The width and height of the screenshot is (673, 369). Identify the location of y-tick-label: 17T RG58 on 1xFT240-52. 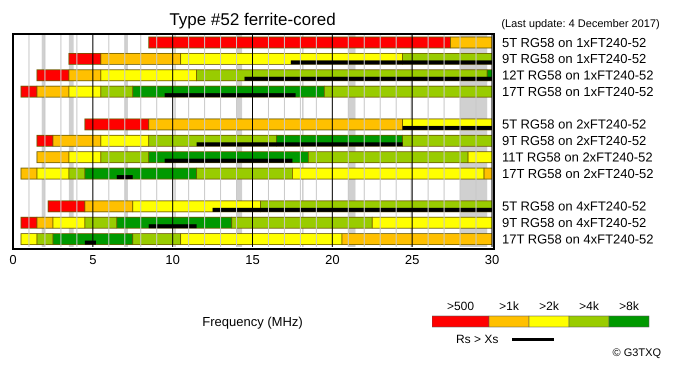
(578, 91).